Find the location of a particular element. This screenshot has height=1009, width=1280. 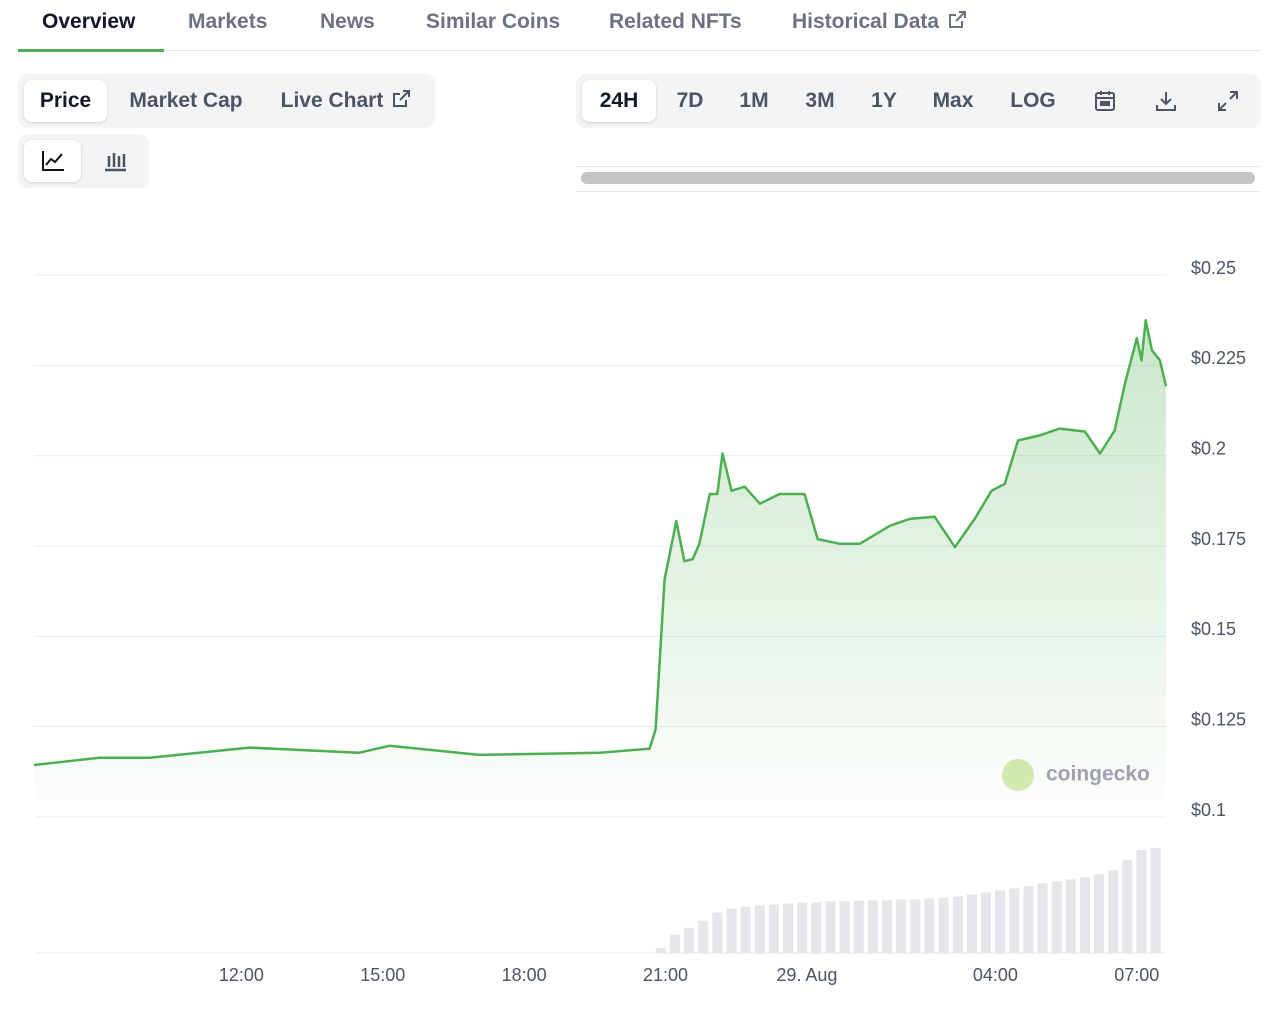

view-button-label: Market Cap is located at coordinates (186, 100).